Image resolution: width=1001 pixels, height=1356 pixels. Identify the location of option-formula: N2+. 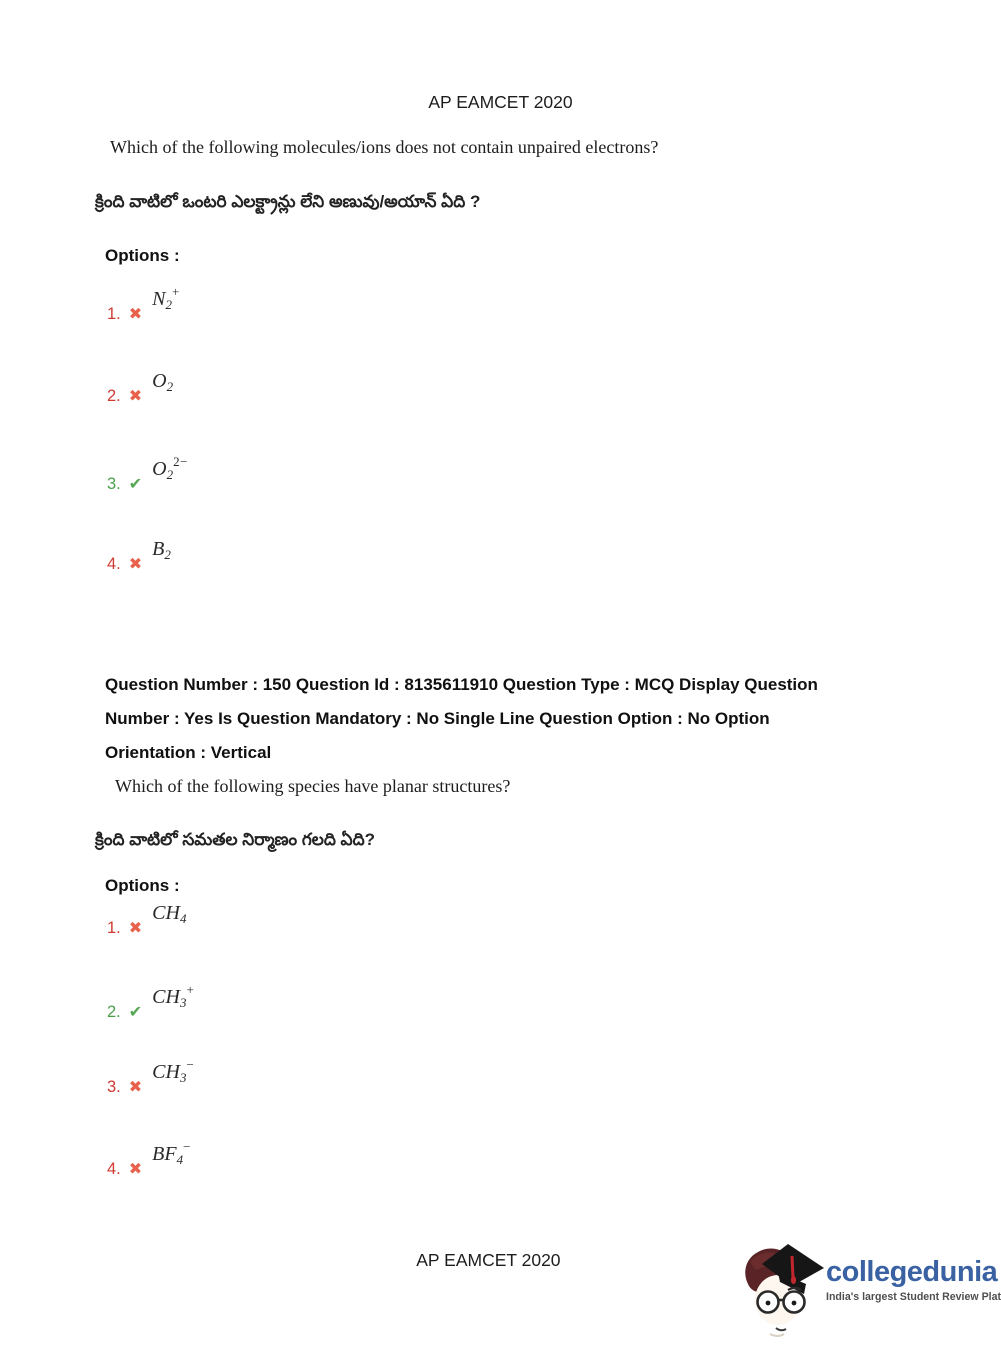
(166, 298).